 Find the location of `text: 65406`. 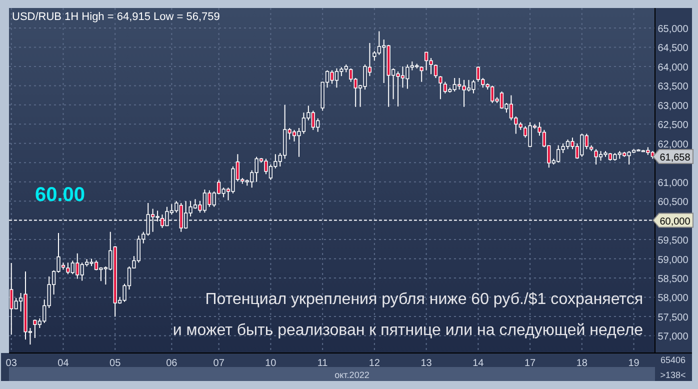

text: 65406 is located at coordinates (673, 360).